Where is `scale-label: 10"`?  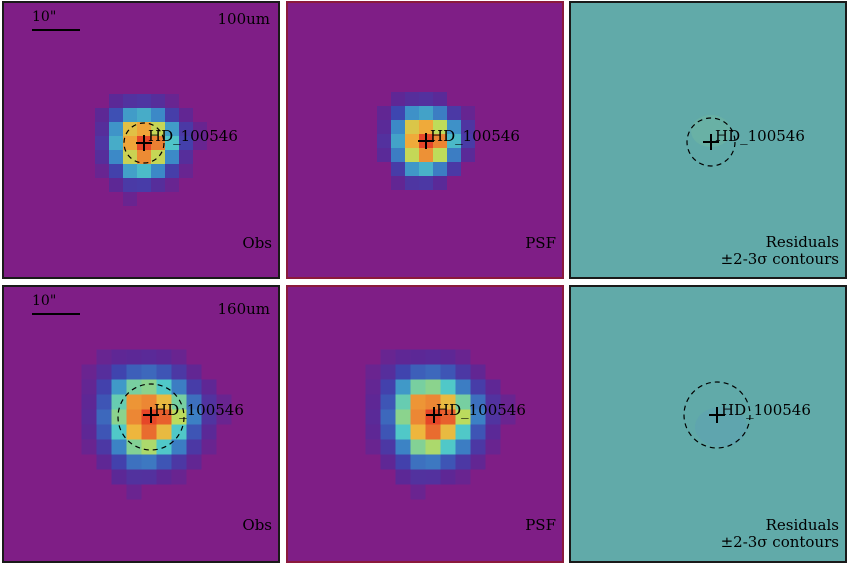 scale-label: 10" is located at coordinates (44, 17).